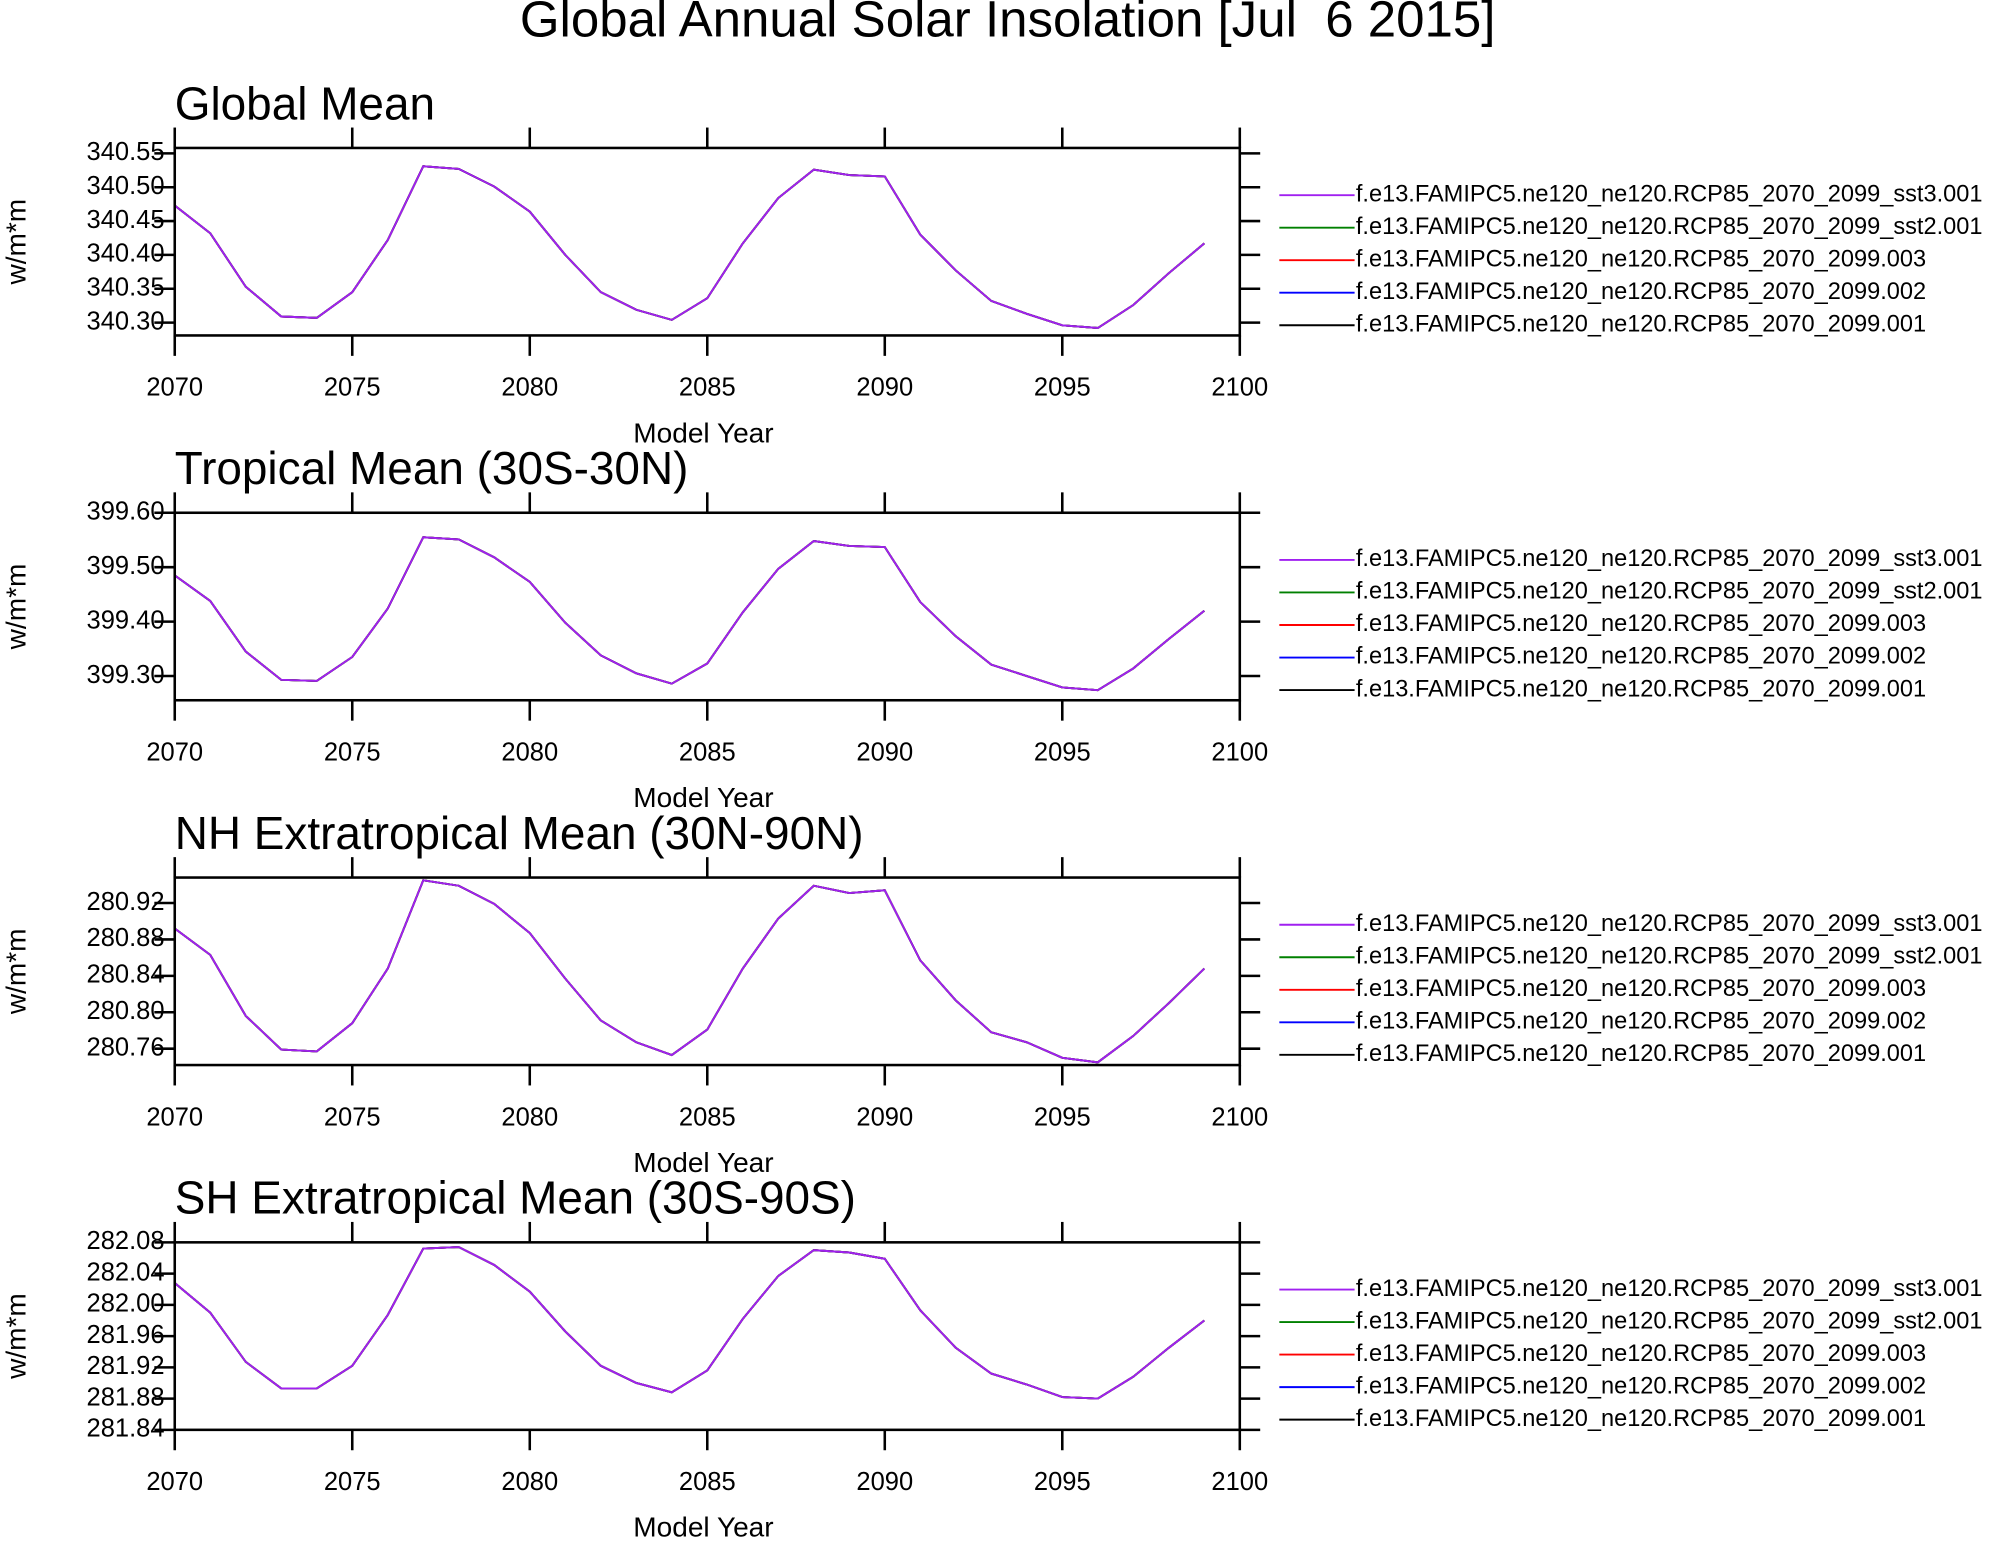 The image size is (2000, 1544). What do you see at coordinates (515, 1198) in the screenshot?
I see `panel-title: SH Extratropical Mean (30S-90S)` at bounding box center [515, 1198].